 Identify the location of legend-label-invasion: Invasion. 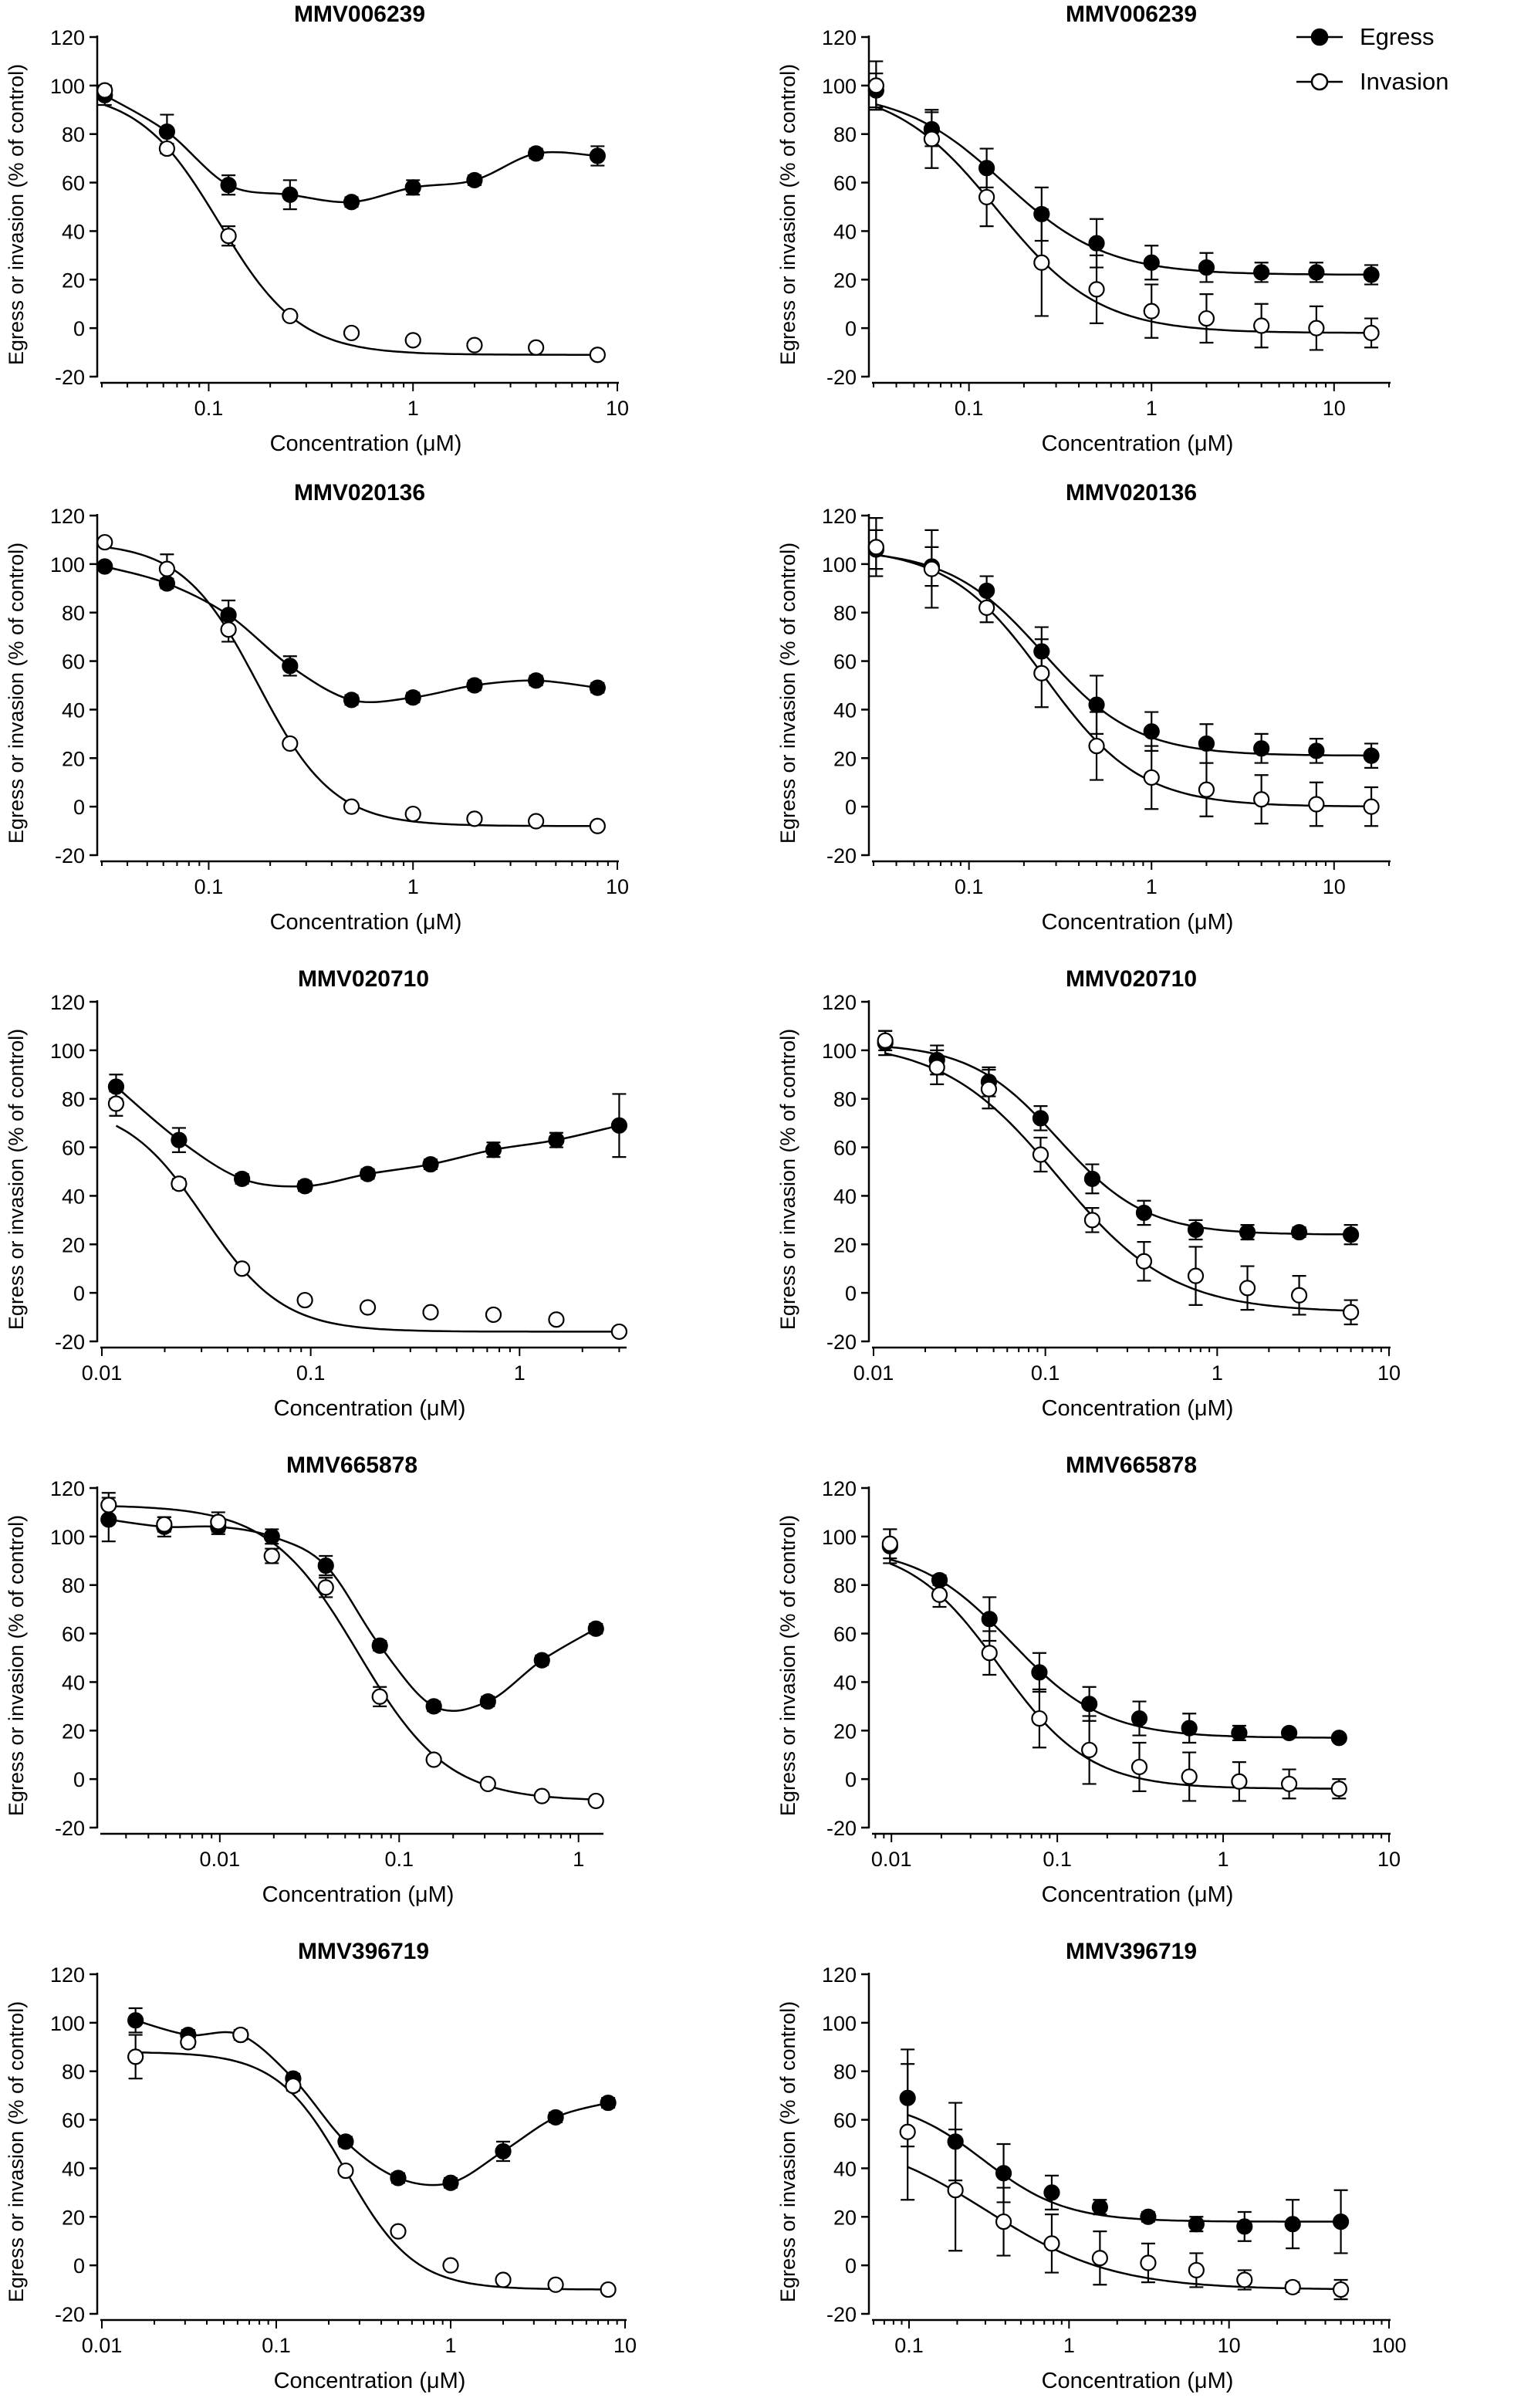
(1405, 82).